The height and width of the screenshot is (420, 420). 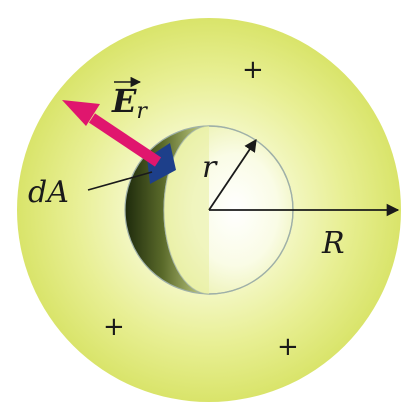 What do you see at coordinates (142, 111) in the screenshot?
I see `field-label-subscript: r` at bounding box center [142, 111].